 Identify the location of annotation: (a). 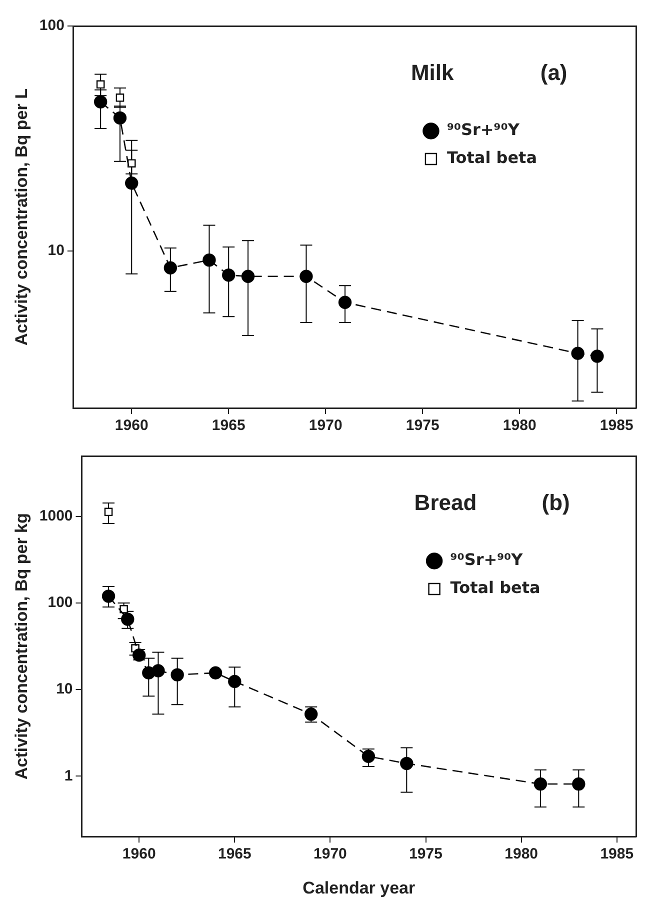
(554, 73).